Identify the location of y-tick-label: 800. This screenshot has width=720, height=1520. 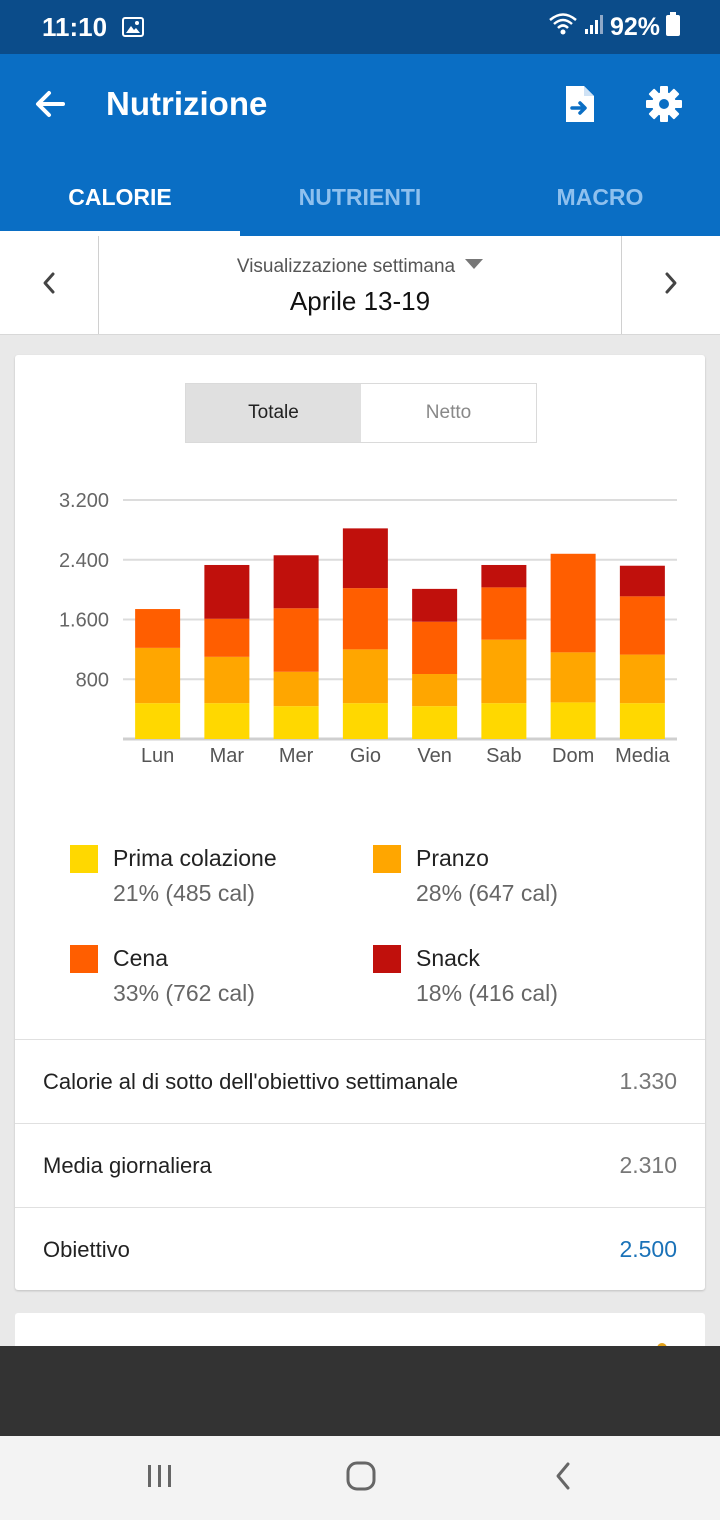
(92, 680).